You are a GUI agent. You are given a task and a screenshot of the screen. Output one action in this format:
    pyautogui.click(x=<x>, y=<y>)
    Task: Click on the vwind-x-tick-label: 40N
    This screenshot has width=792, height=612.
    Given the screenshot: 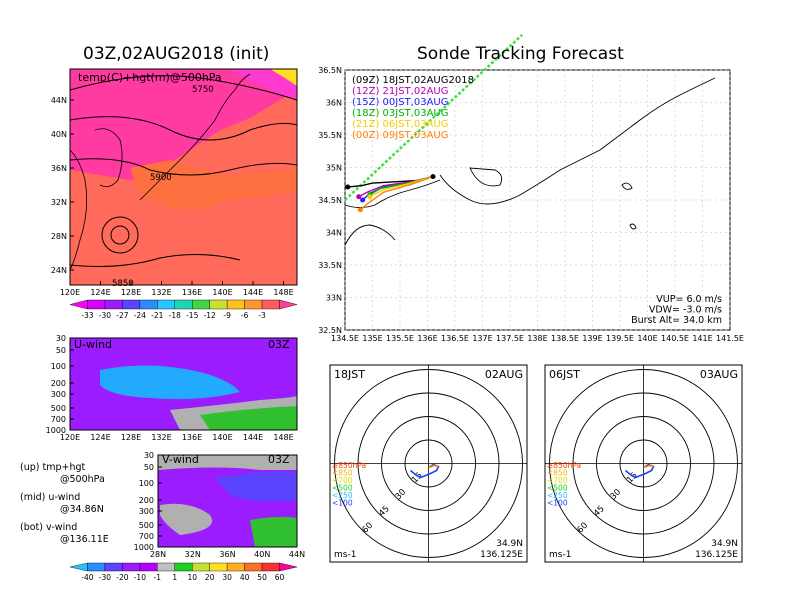 What is the action you would take?
    pyautogui.click(x=262, y=554)
    